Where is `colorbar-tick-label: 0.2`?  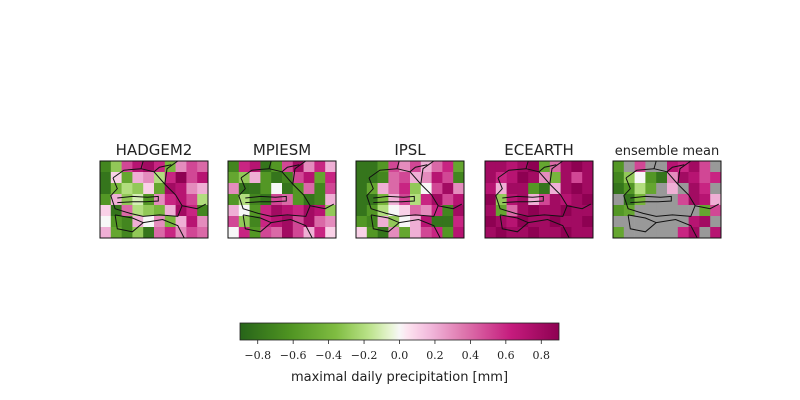 colorbar-tick-label: 0.2 is located at coordinates (435, 355).